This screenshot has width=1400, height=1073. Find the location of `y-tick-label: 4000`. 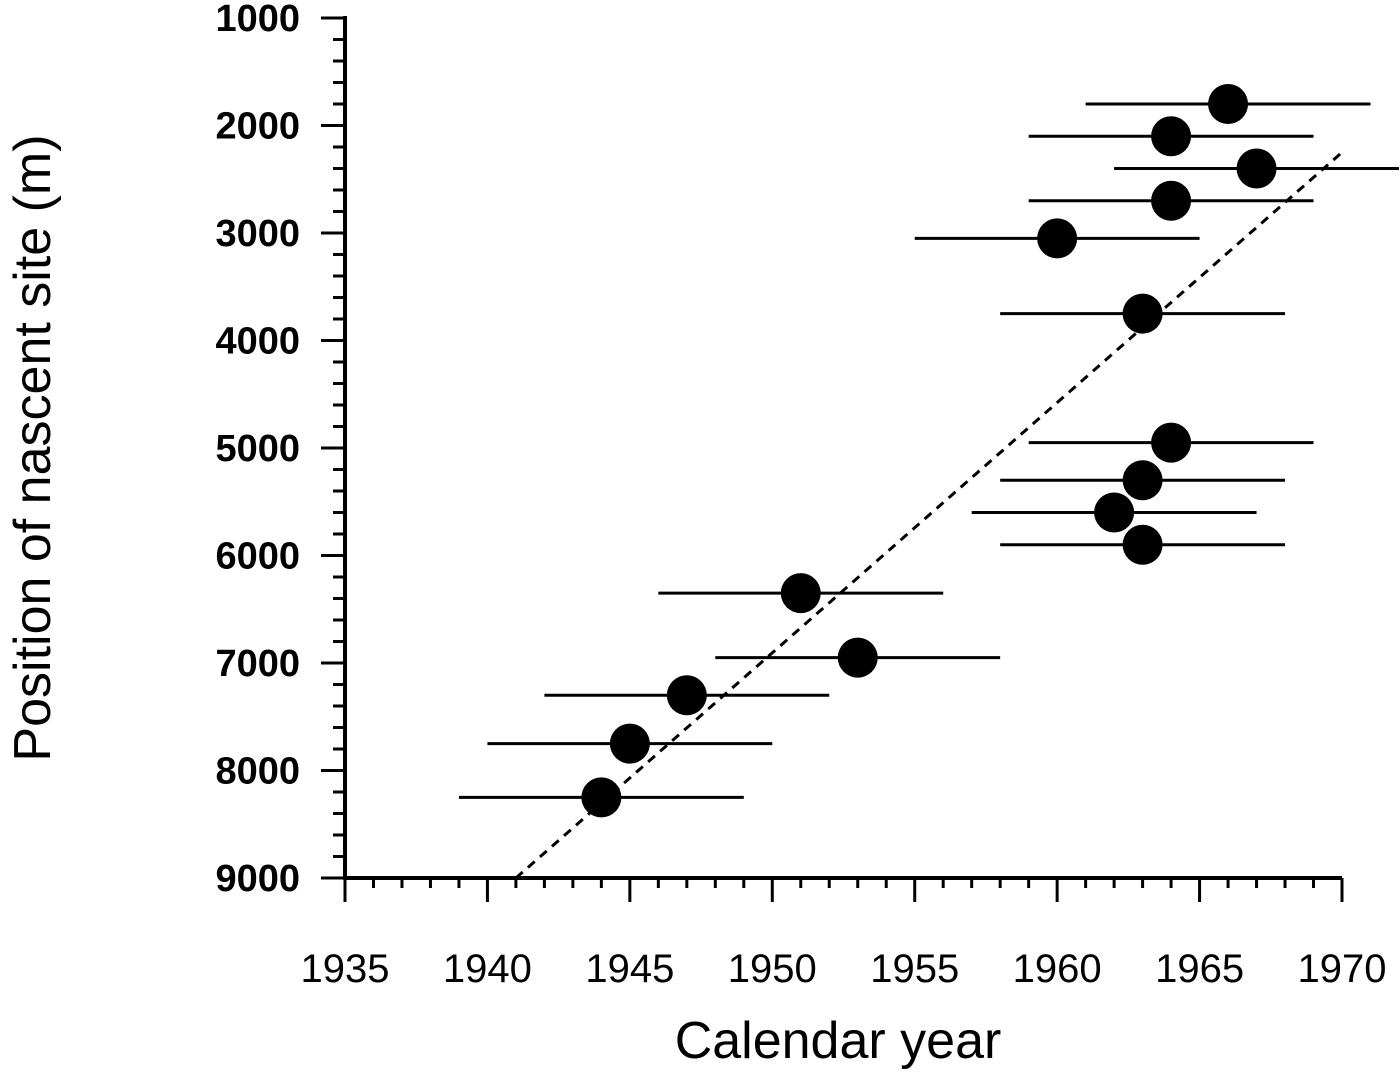

y-tick-label: 4000 is located at coordinates (257, 342).